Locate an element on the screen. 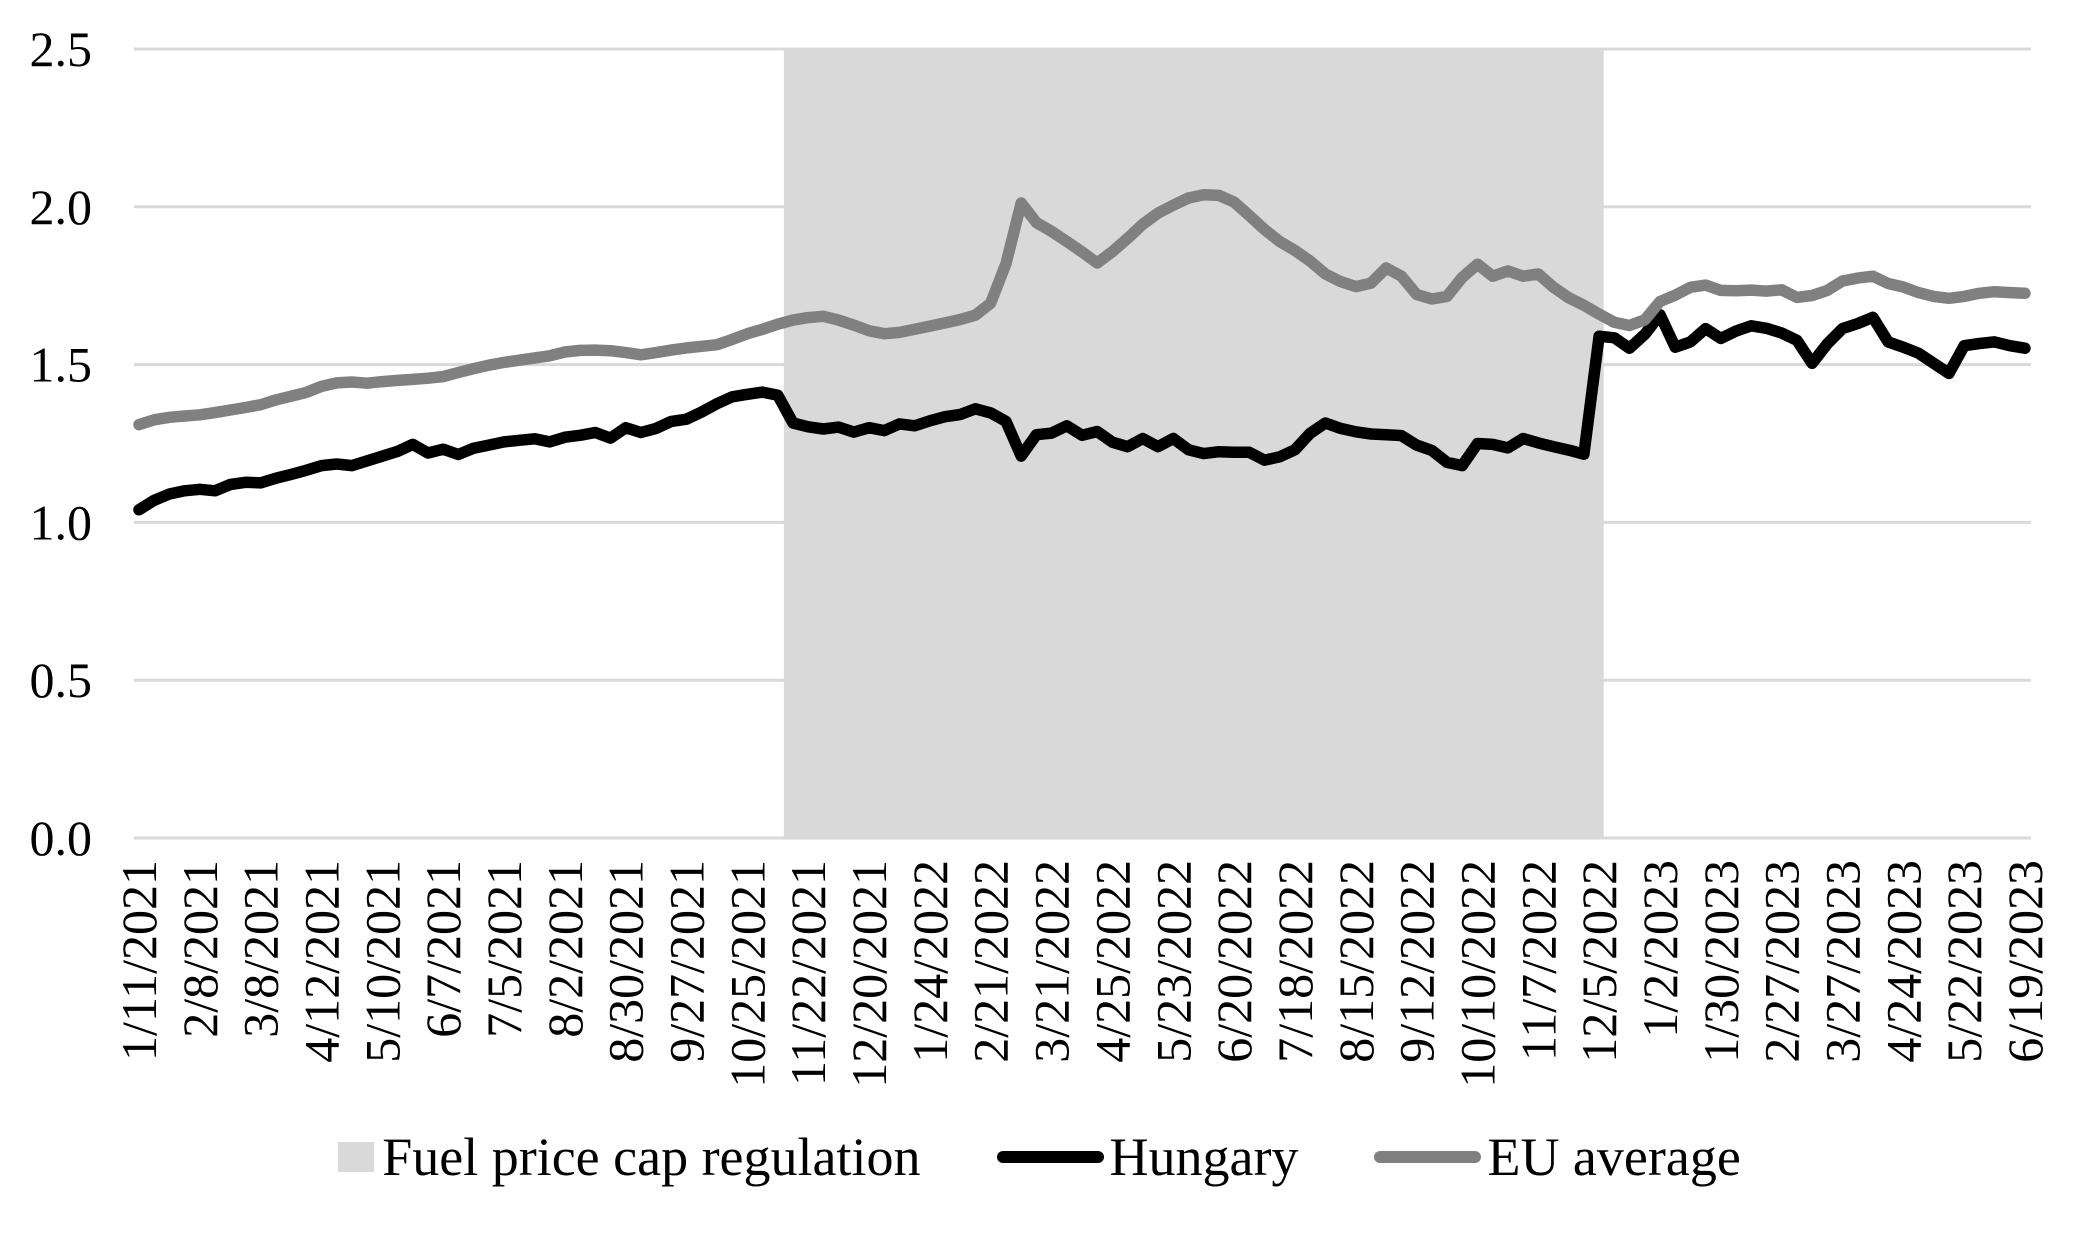  svg-text: 2/27/2023 is located at coordinates (1782, 961).